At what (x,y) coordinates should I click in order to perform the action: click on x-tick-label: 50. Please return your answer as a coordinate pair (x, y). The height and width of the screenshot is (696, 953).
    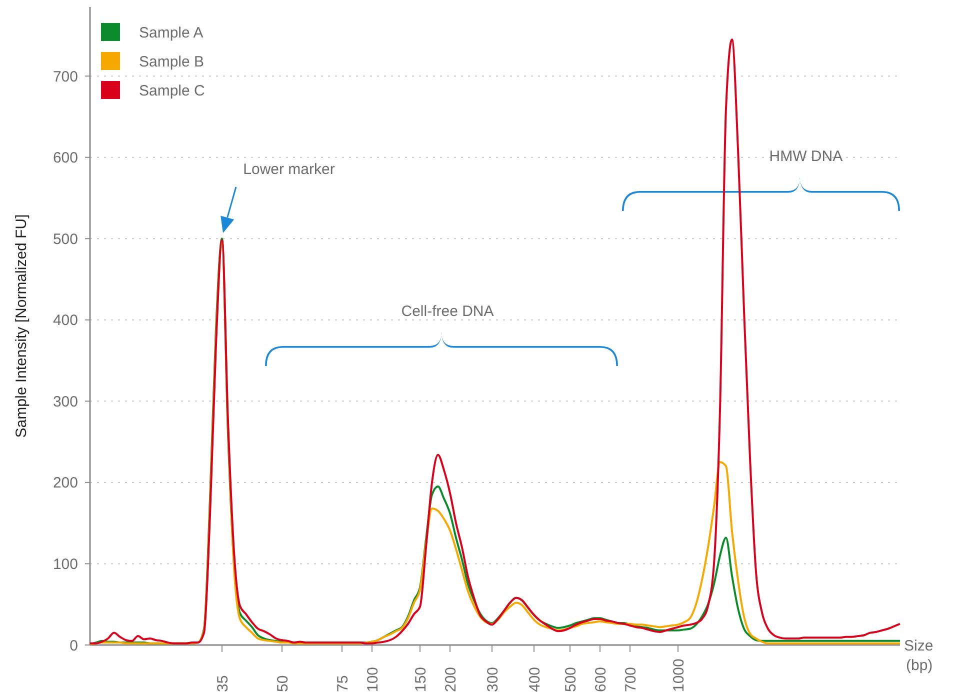
    Looking at the image, I should click on (283, 683).